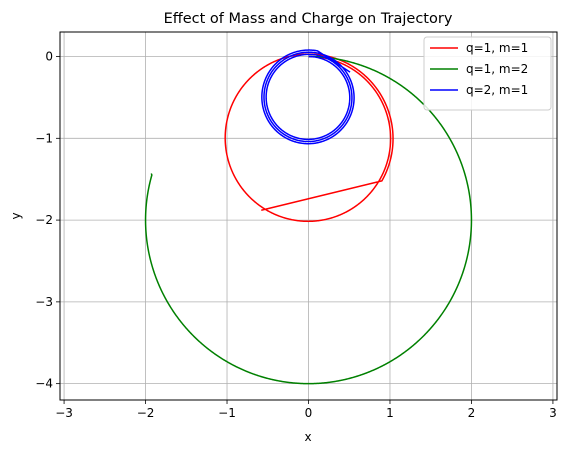 The width and height of the screenshot is (568, 455). Describe the element at coordinates (16, 215) in the screenshot. I see `y-axis-label: y` at that location.